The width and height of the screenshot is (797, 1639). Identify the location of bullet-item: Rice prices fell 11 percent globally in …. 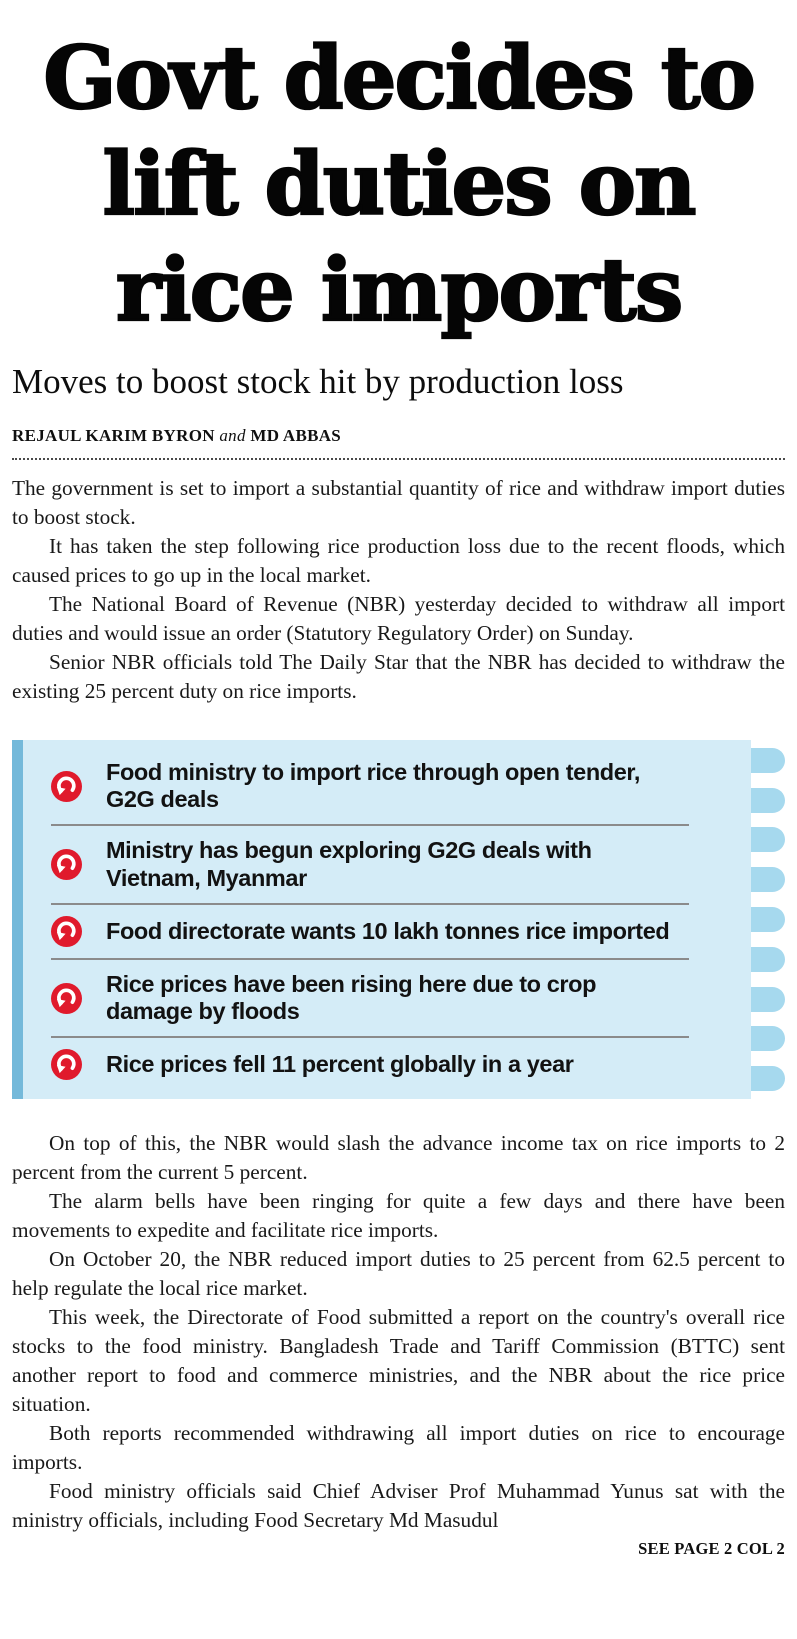
(370, 1063).